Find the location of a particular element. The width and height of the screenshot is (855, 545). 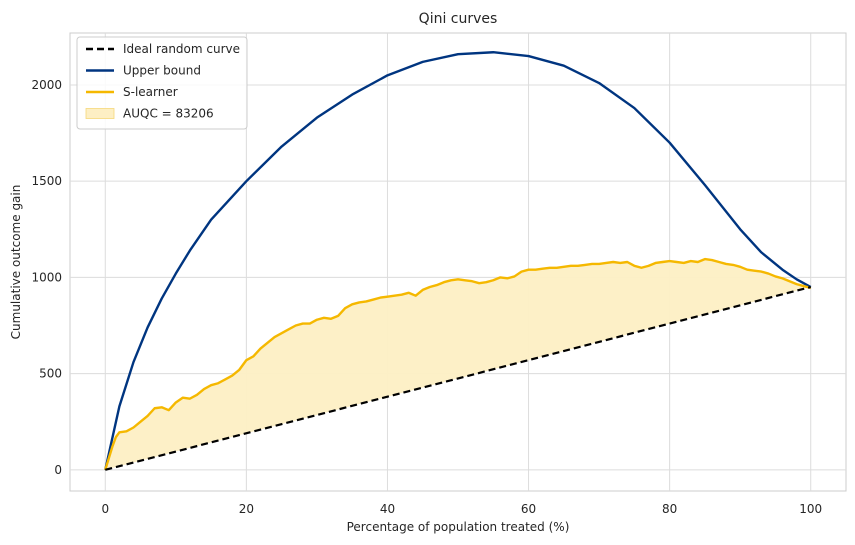

chart-title: Qini curves is located at coordinates (458, 19).